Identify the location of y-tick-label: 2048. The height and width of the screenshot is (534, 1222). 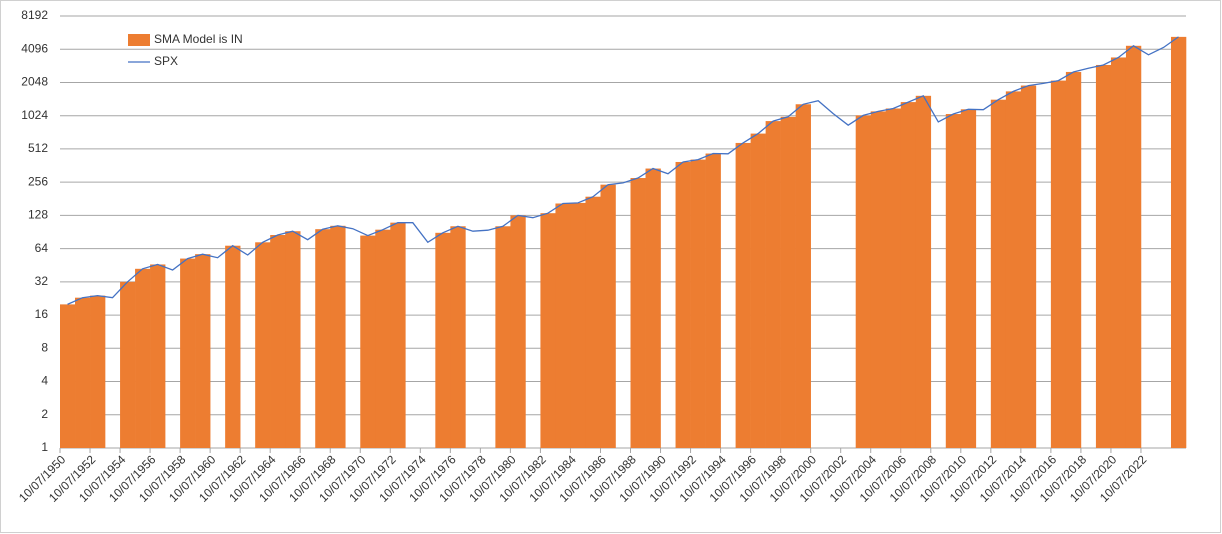
(34, 82).